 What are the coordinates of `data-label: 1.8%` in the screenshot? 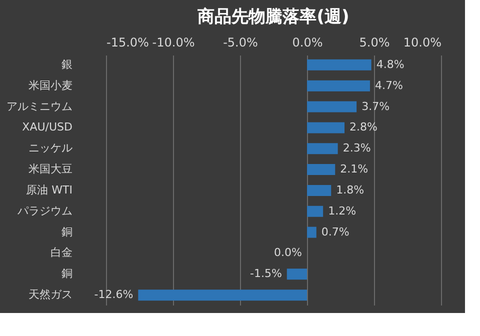 It's located at (350, 189).